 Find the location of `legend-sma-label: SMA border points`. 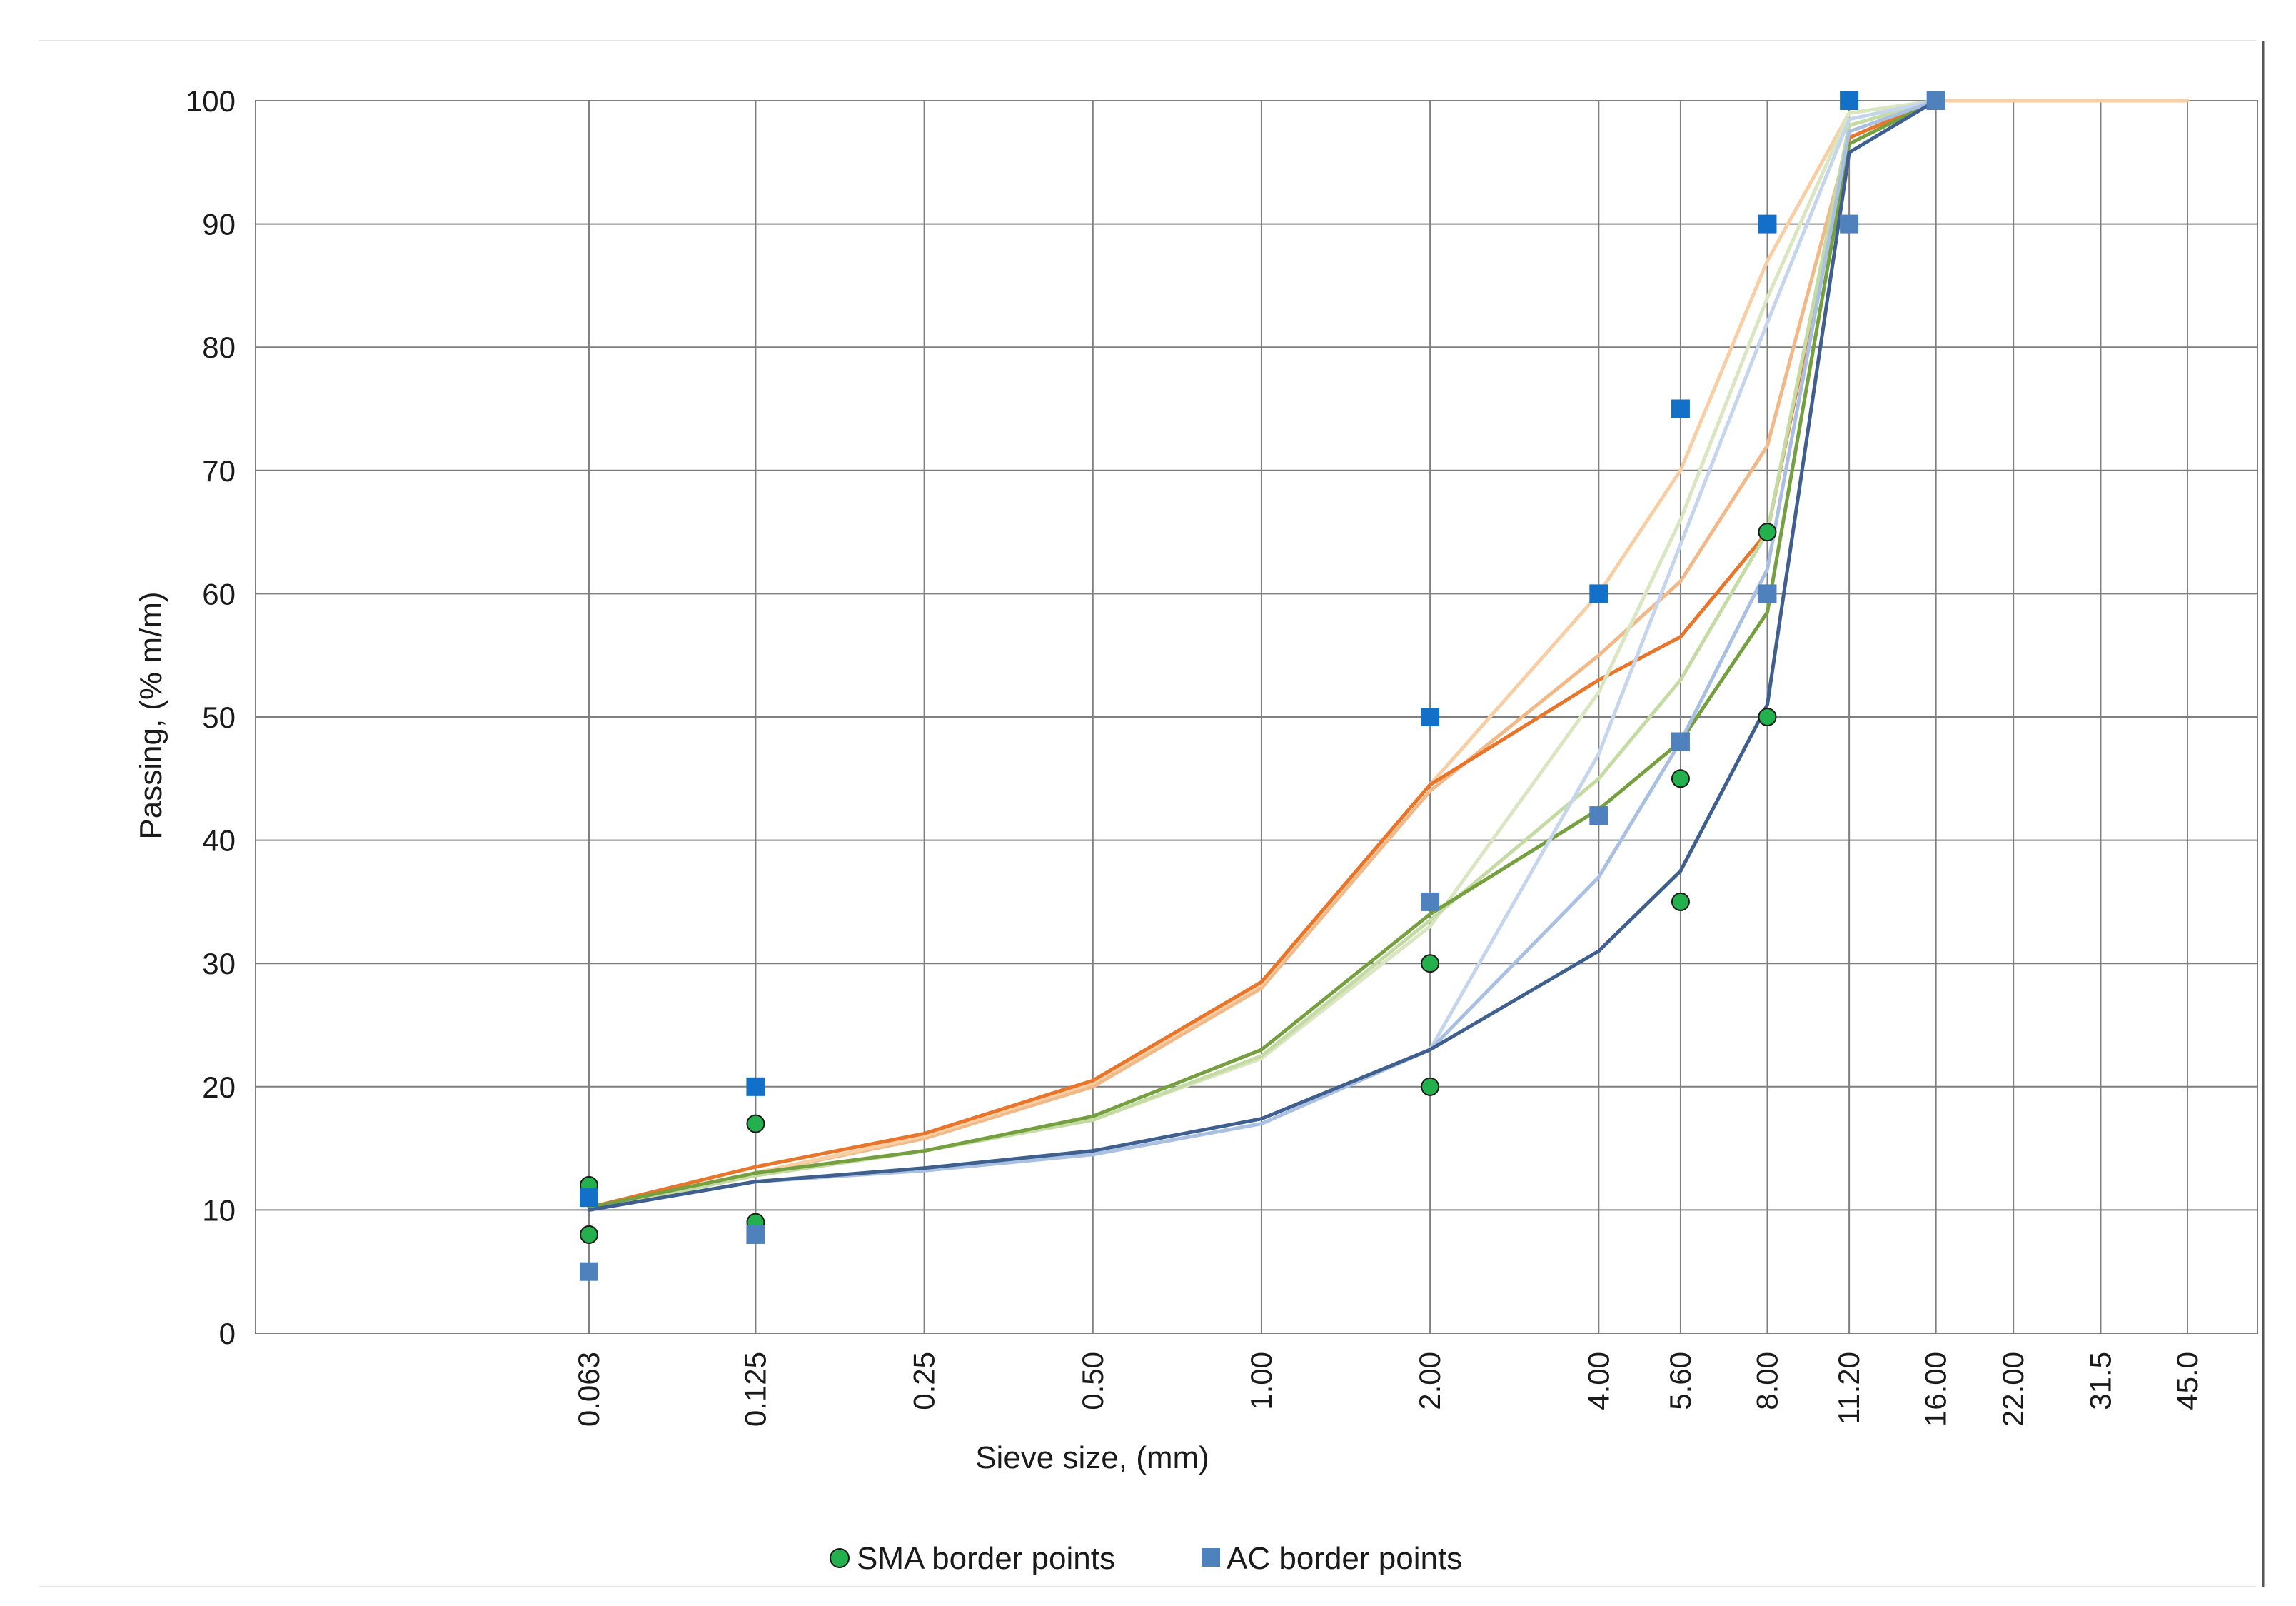

legend-sma-label: SMA border points is located at coordinates (986, 1558).